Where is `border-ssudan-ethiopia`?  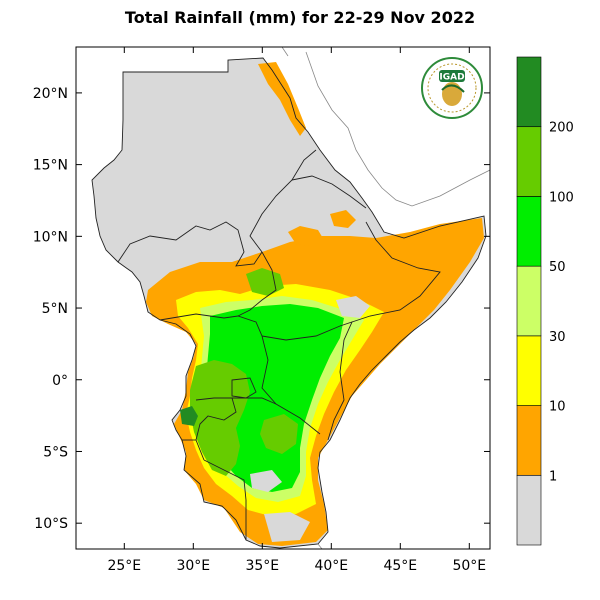 border-ssudan-ethiopia is located at coordinates (257, 284).